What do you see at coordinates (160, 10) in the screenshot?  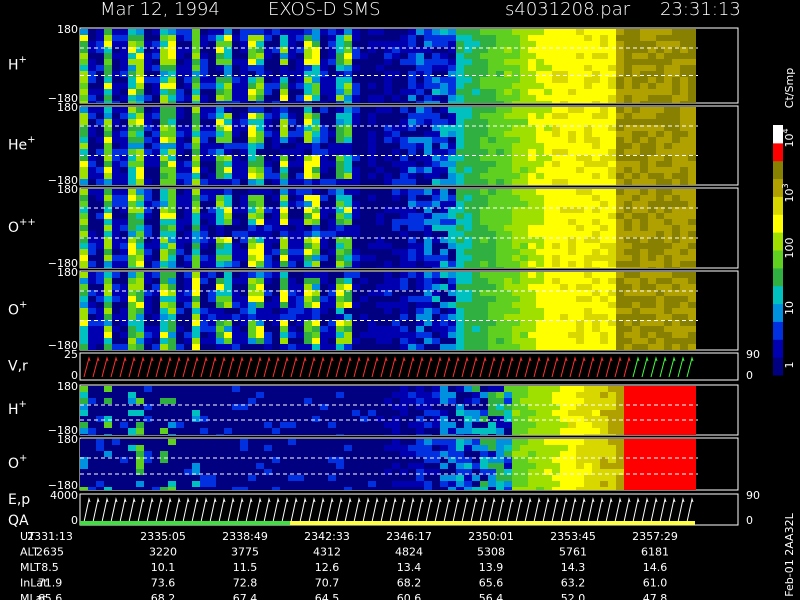 I see `date: Mar 12, 1994` at bounding box center [160, 10].